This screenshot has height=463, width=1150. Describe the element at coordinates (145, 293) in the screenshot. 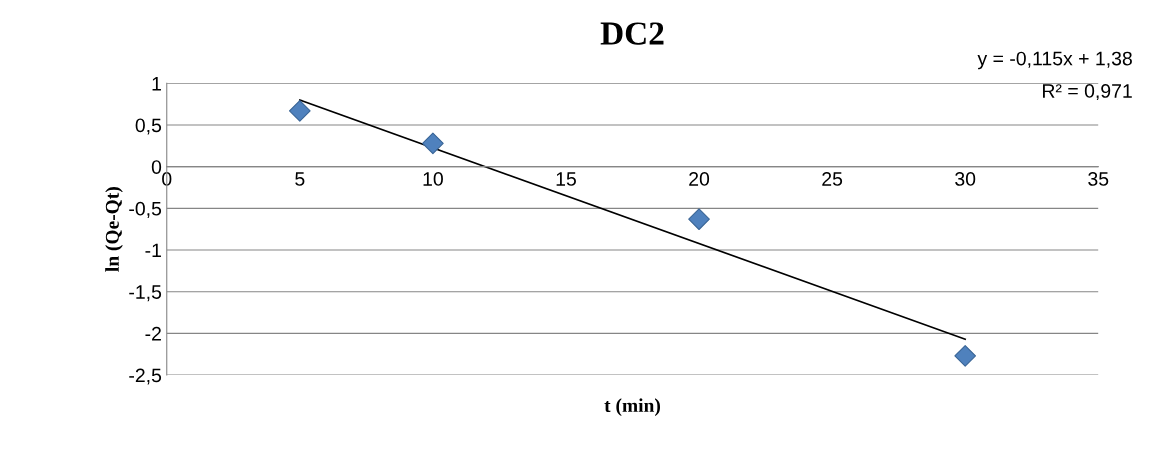

I see `y-tick-label: -1,5` at that location.